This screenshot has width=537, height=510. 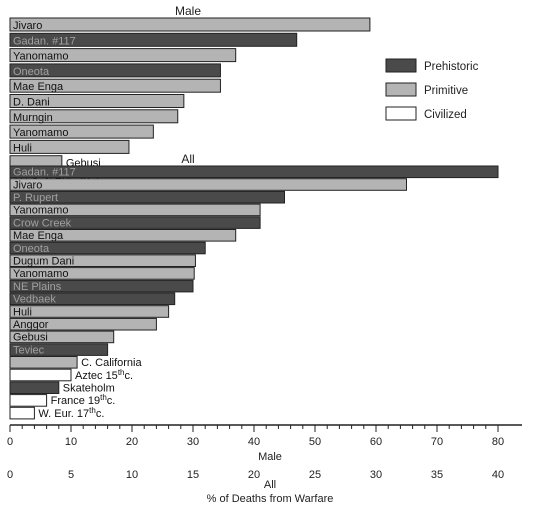 I want to click on bar-label: W. Eur. 17thc., so click(x=71, y=413).